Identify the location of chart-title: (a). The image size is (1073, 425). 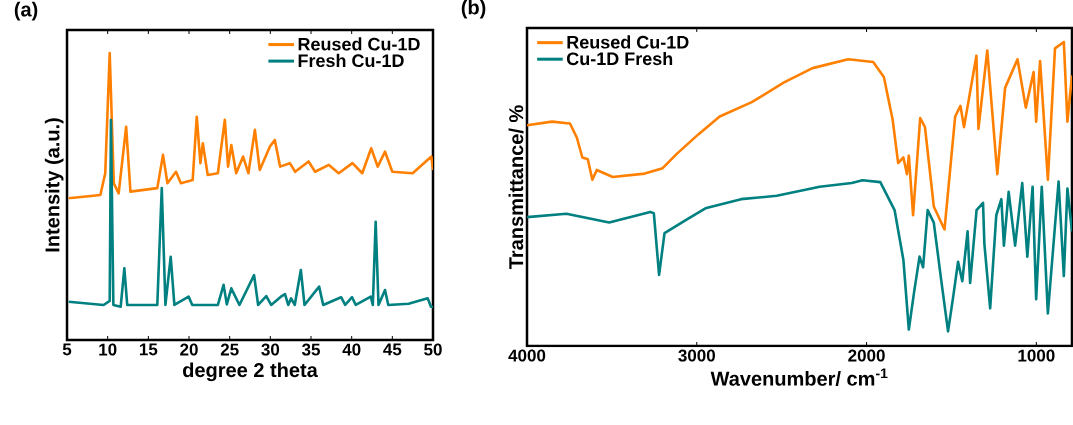
(26, 11).